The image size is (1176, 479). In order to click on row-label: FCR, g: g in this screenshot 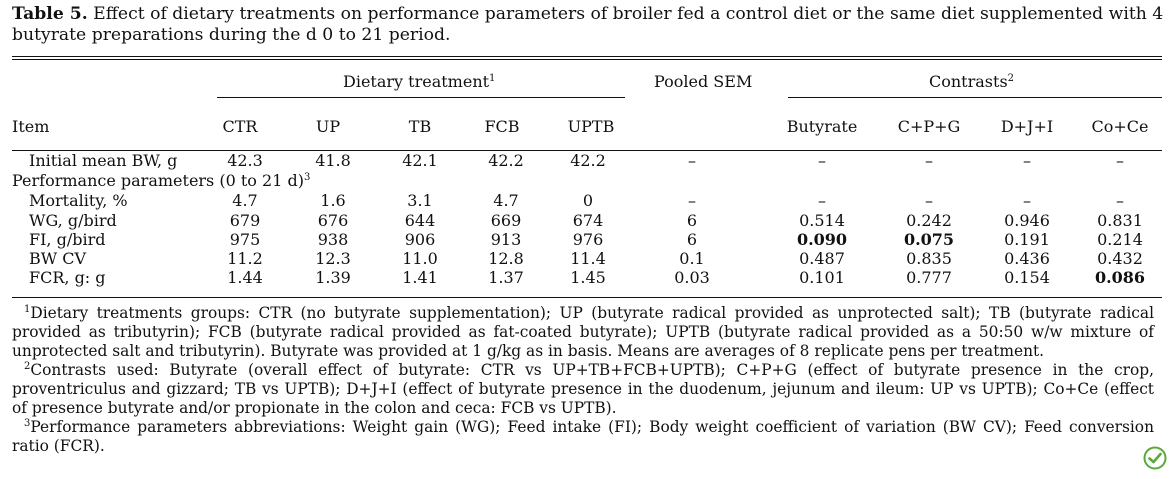, I will do `click(67, 277)`.